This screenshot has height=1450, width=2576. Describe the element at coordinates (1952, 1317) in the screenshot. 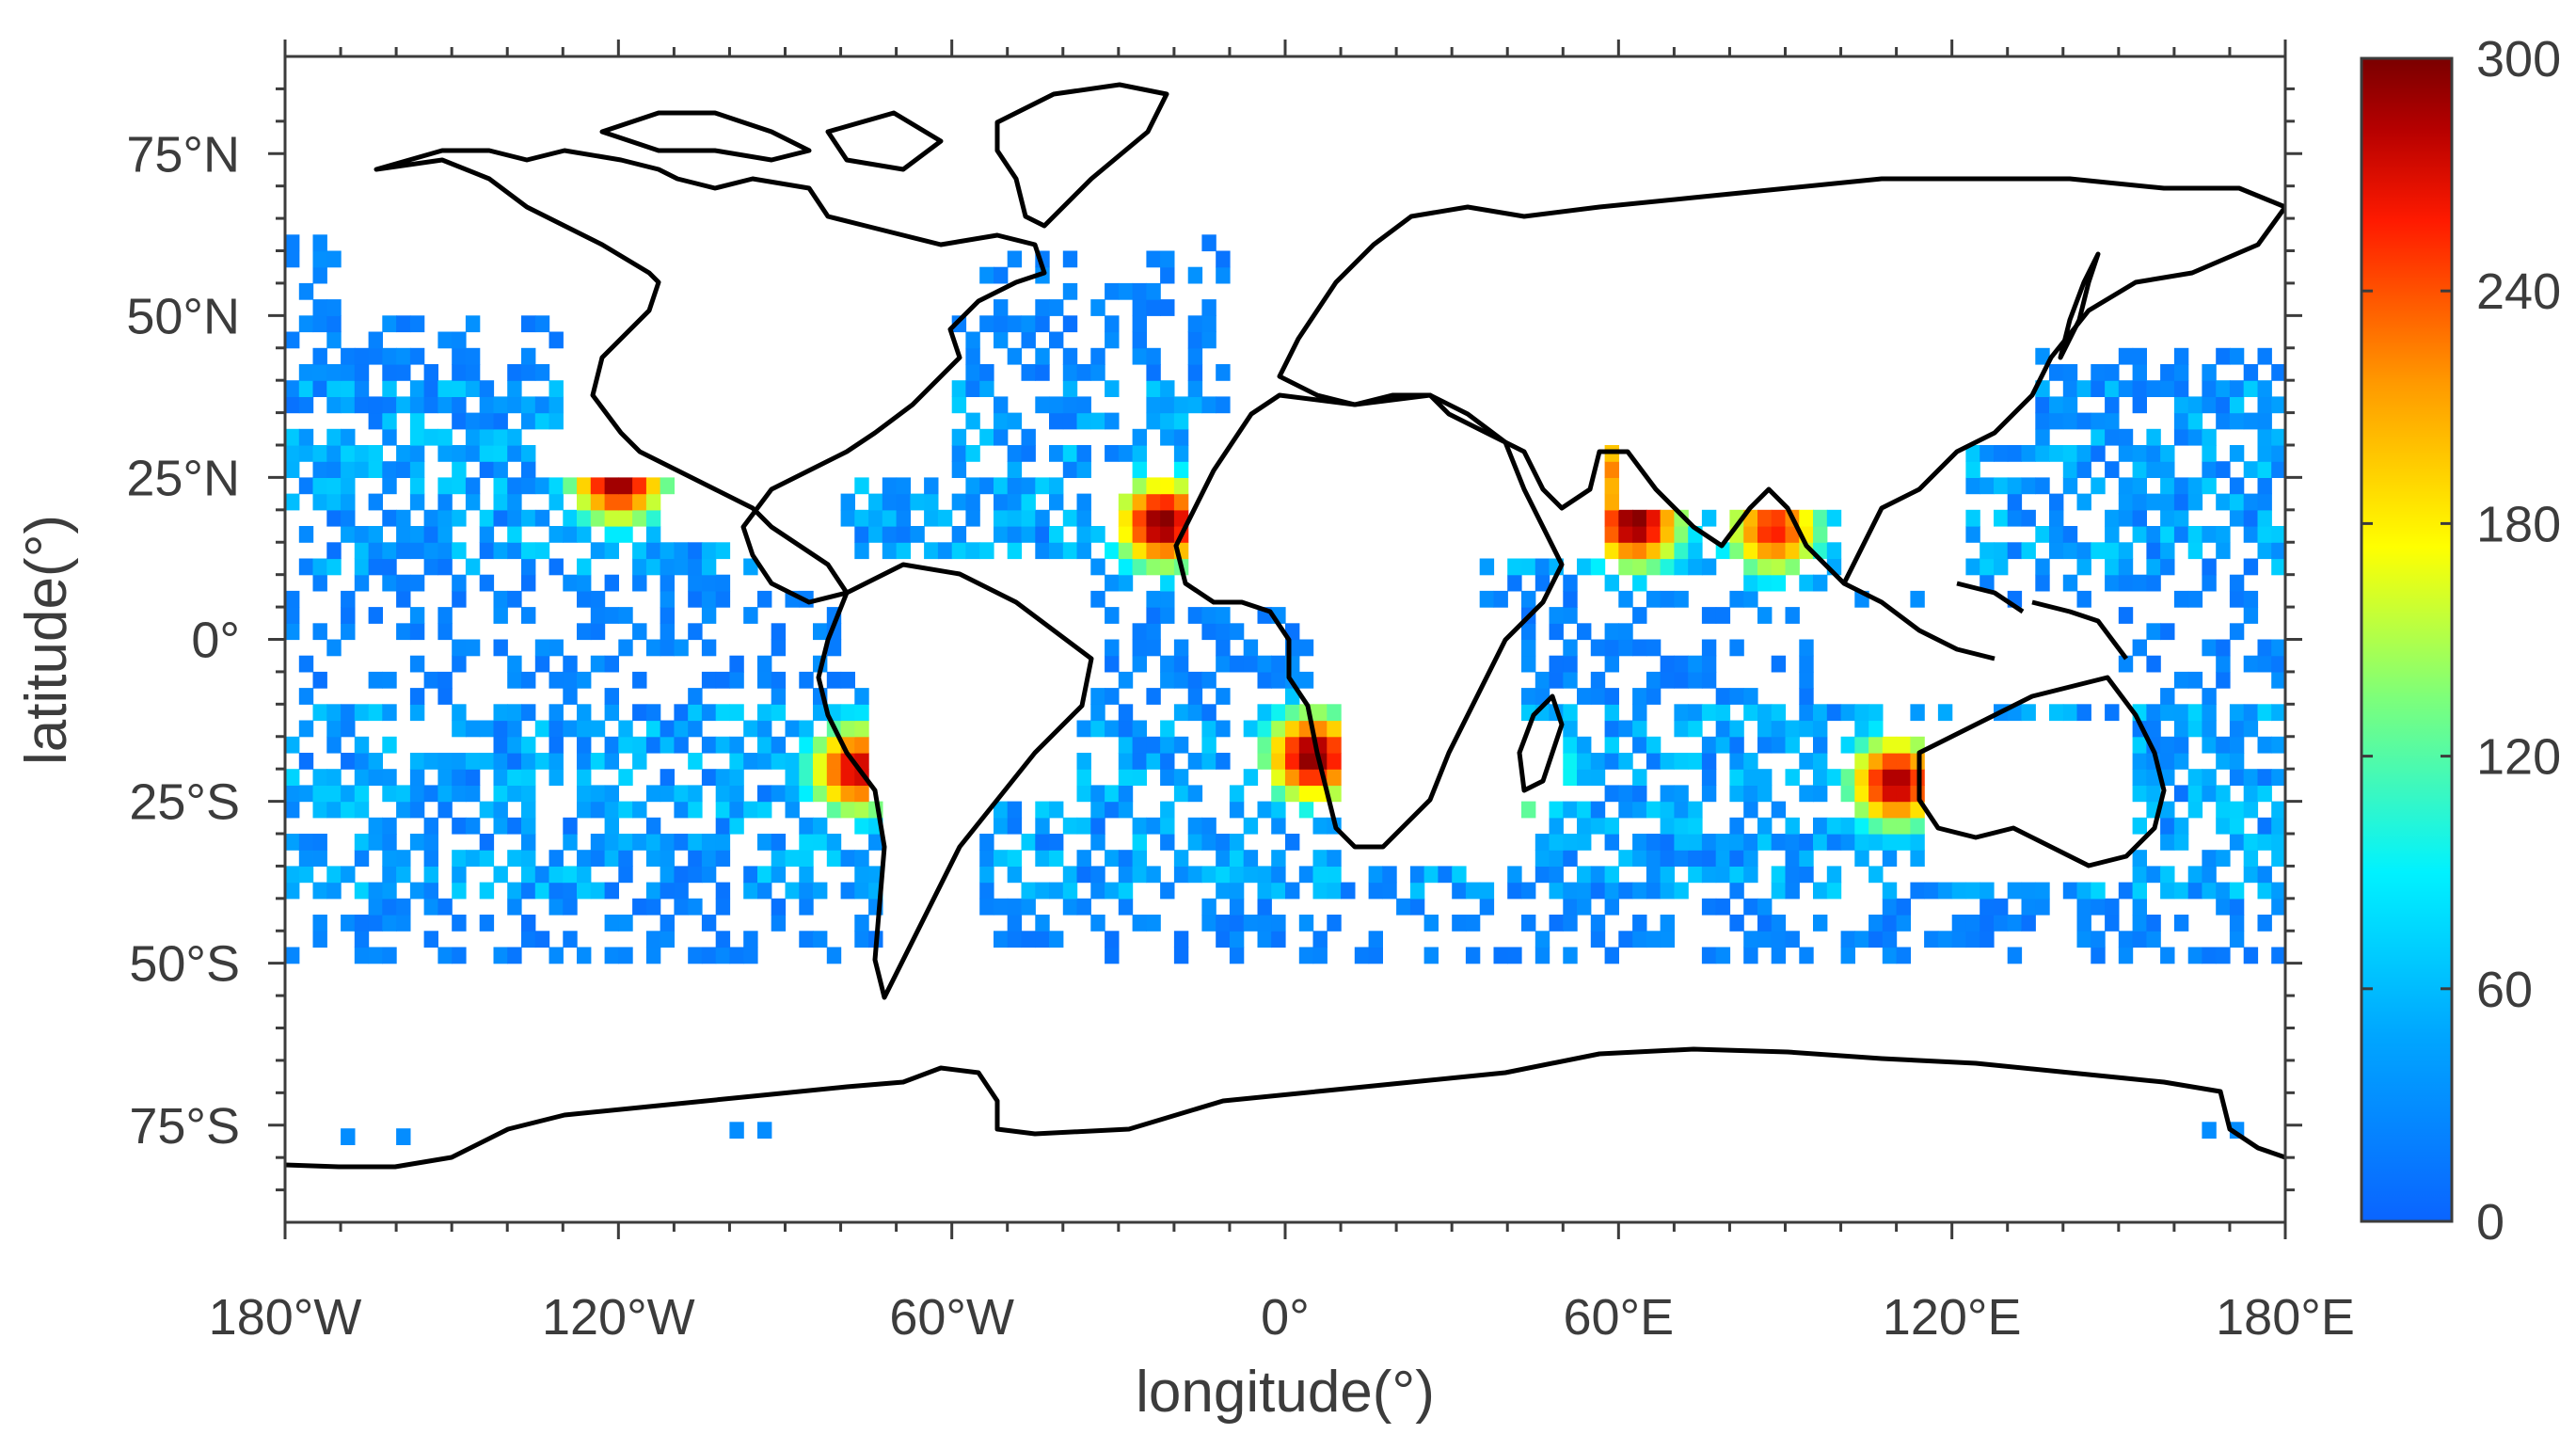

I see `lon-tick-label: 120°E` at that location.